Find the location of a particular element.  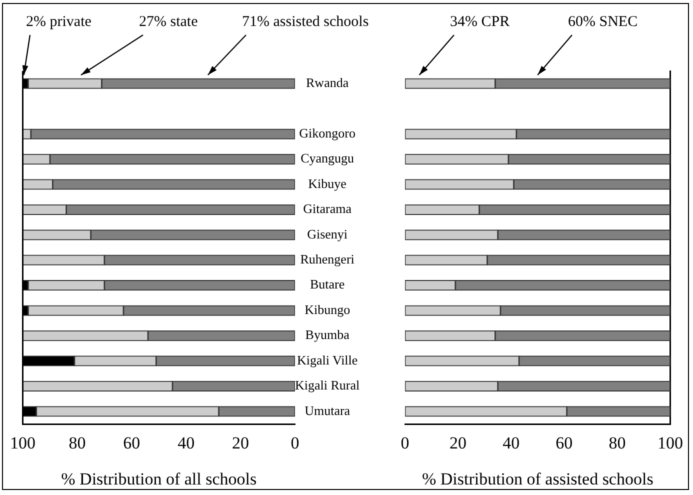

y-tick-label: Umutara is located at coordinates (327, 410).